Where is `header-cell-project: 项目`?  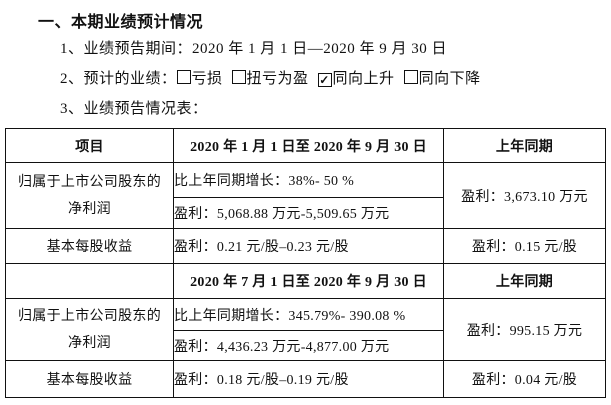 header-cell-project: 项目 is located at coordinates (89, 145).